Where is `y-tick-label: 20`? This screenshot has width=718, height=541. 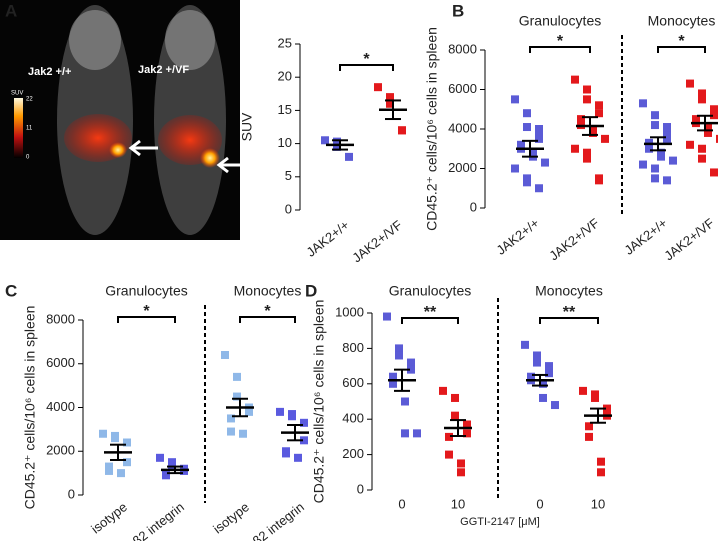 y-tick-label: 20 is located at coordinates (285, 76).